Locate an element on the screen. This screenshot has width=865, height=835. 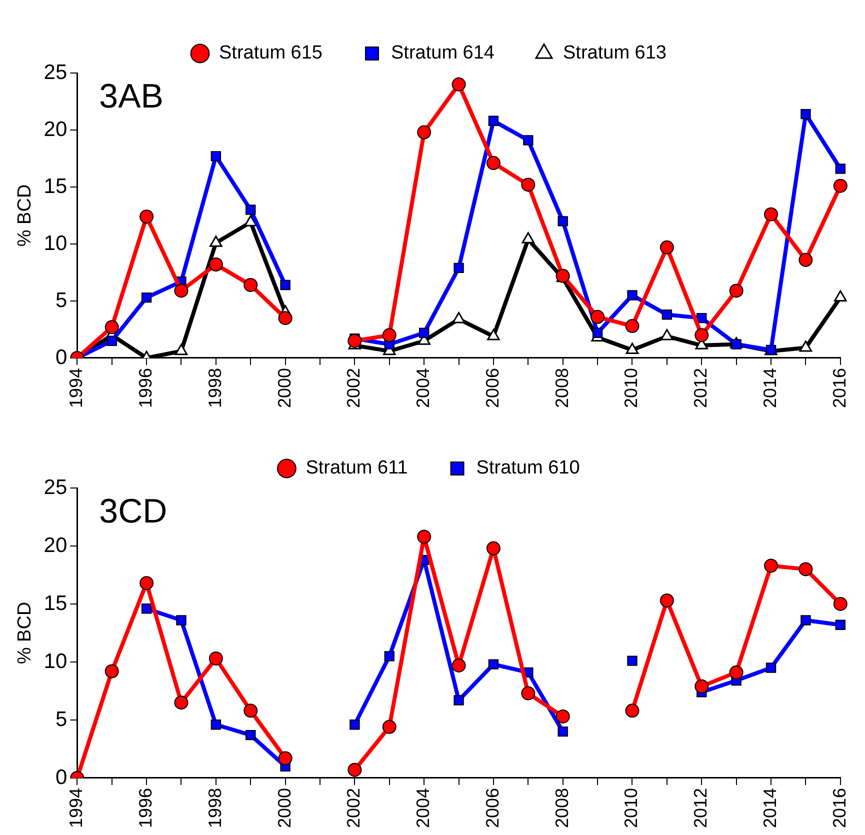
x-tick-label: 2006 is located at coordinates (492, 808).